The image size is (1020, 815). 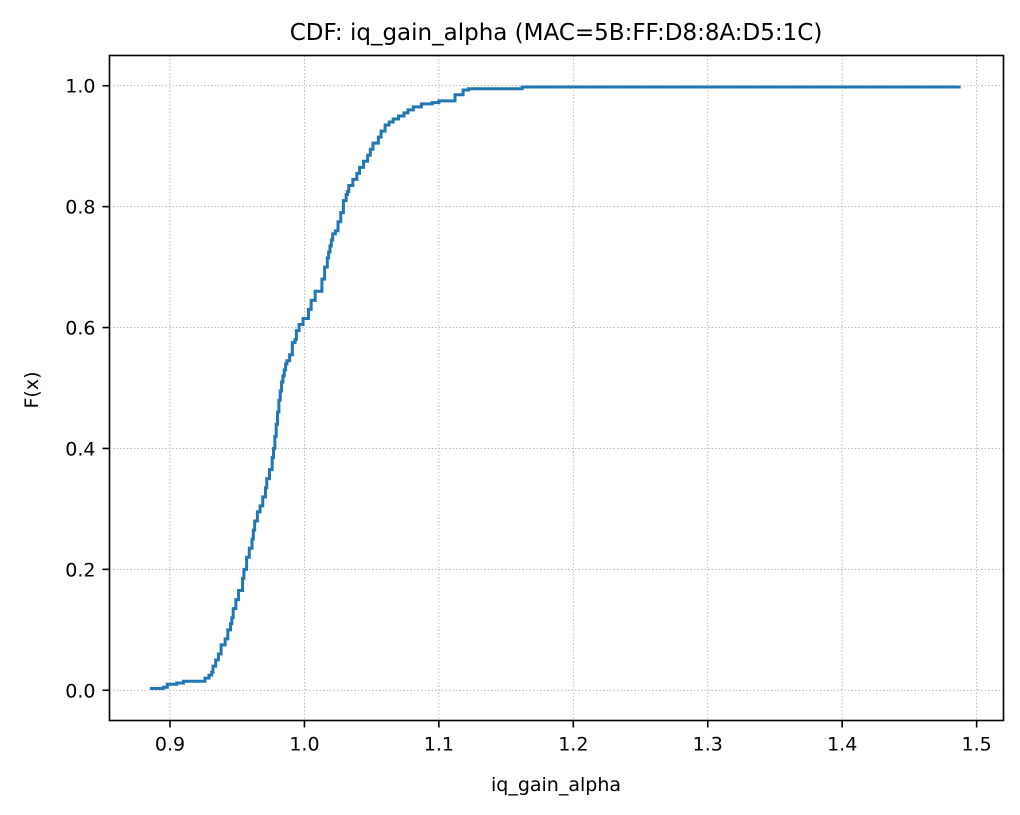 What do you see at coordinates (170, 745) in the screenshot?
I see `x-tick-label: 0.9` at bounding box center [170, 745].